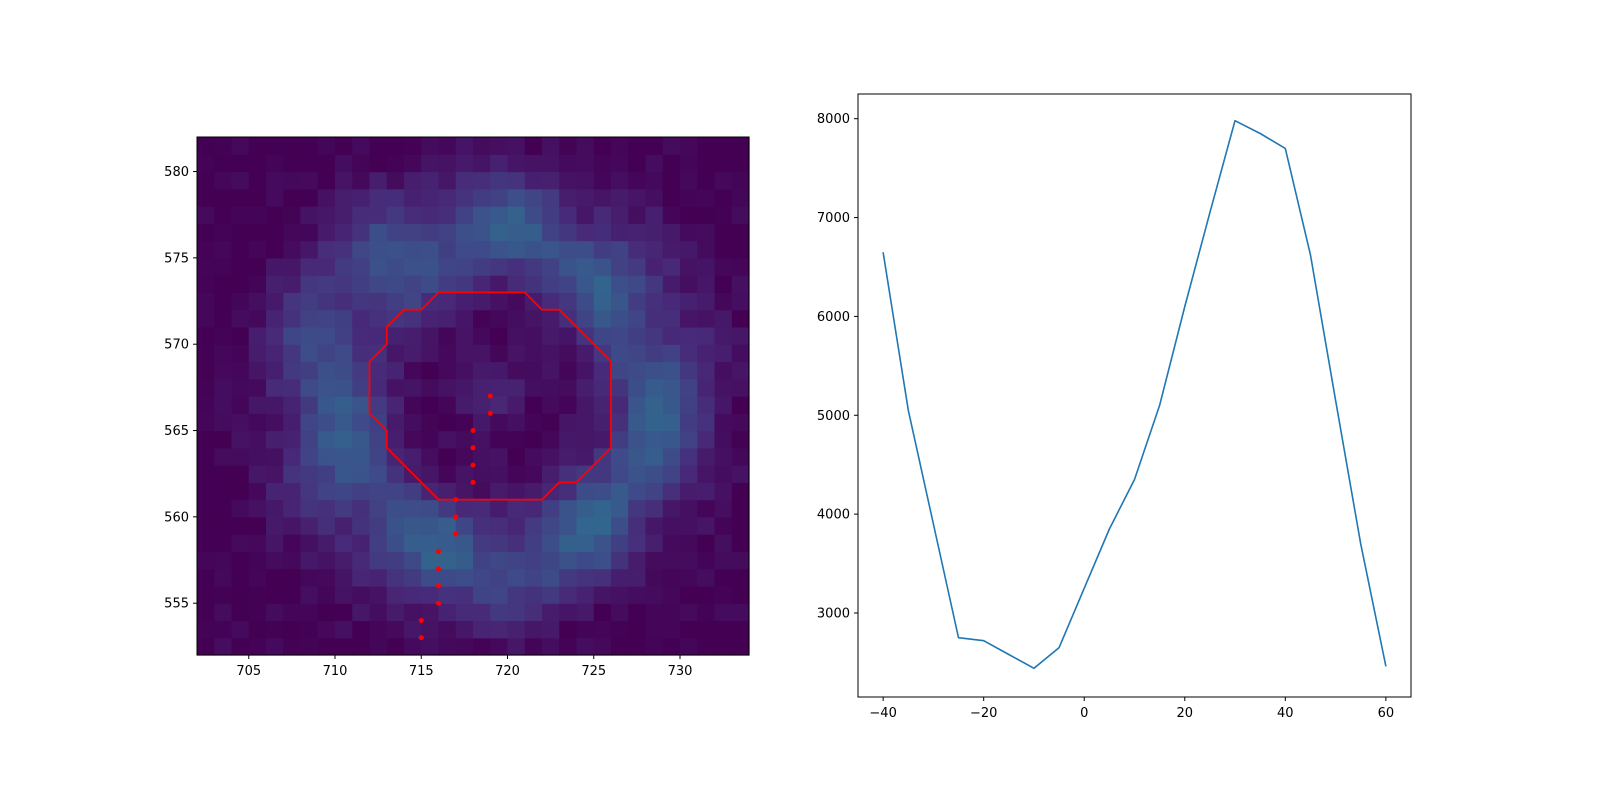 Image resolution: width=1600 pixels, height=800 pixels. What do you see at coordinates (456, 534) in the screenshot?
I see `path-point` at bounding box center [456, 534].